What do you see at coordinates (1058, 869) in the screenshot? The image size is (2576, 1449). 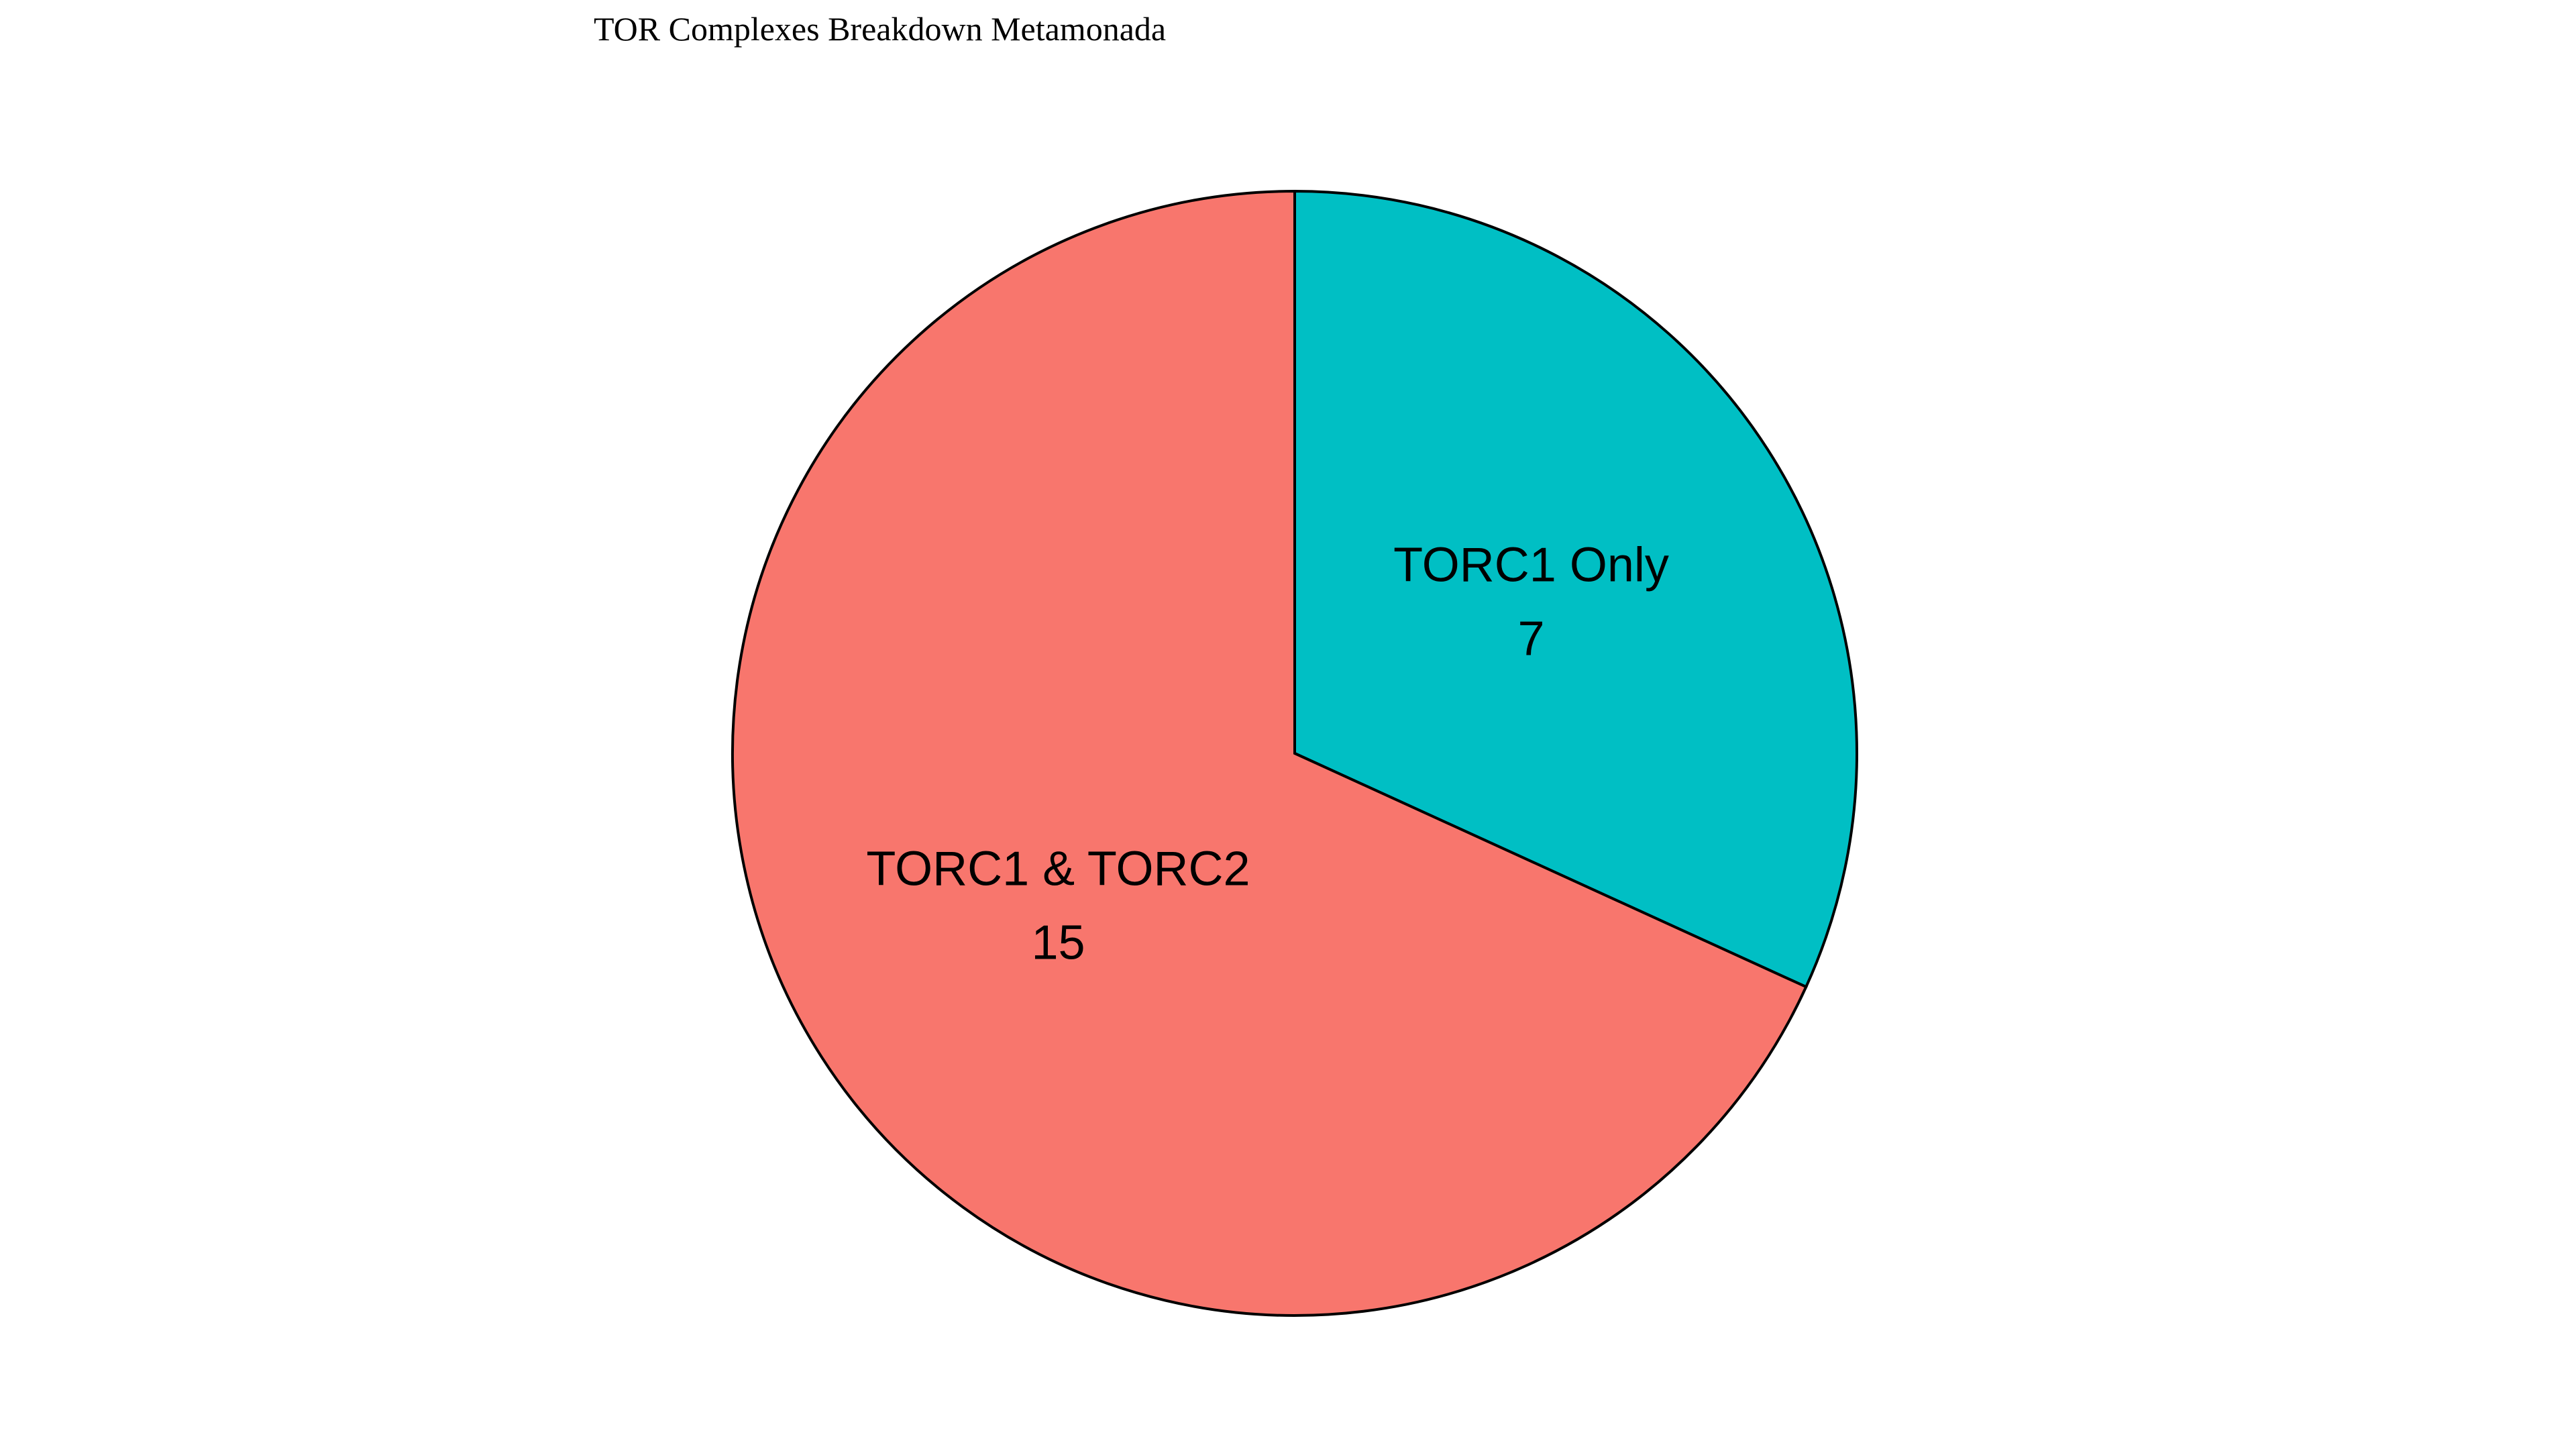 I see `slice-label-1: TORC1 & TORC2` at bounding box center [1058, 869].